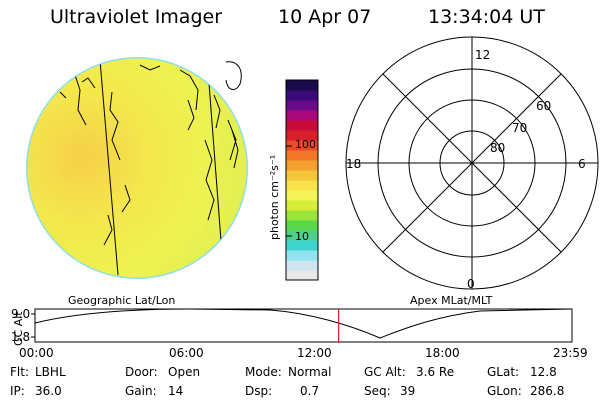  I want to click on altitude-curve, so click(303, 323).